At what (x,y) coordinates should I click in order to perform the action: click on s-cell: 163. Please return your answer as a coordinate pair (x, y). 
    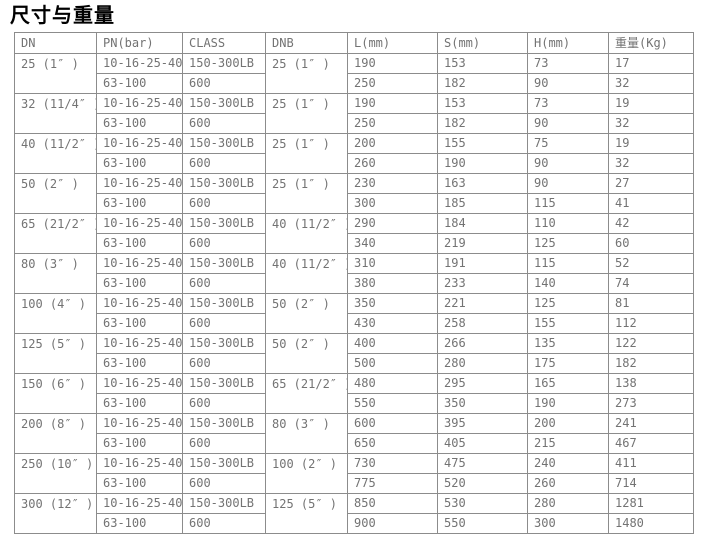
    Looking at the image, I should click on (482, 183).